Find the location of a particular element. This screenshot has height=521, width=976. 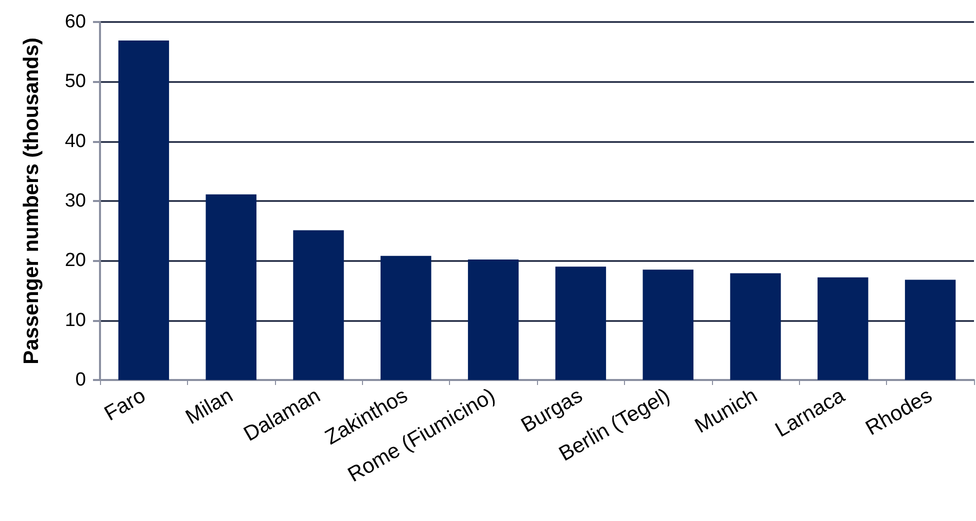

y-tick-label: 40 is located at coordinates (75, 141).